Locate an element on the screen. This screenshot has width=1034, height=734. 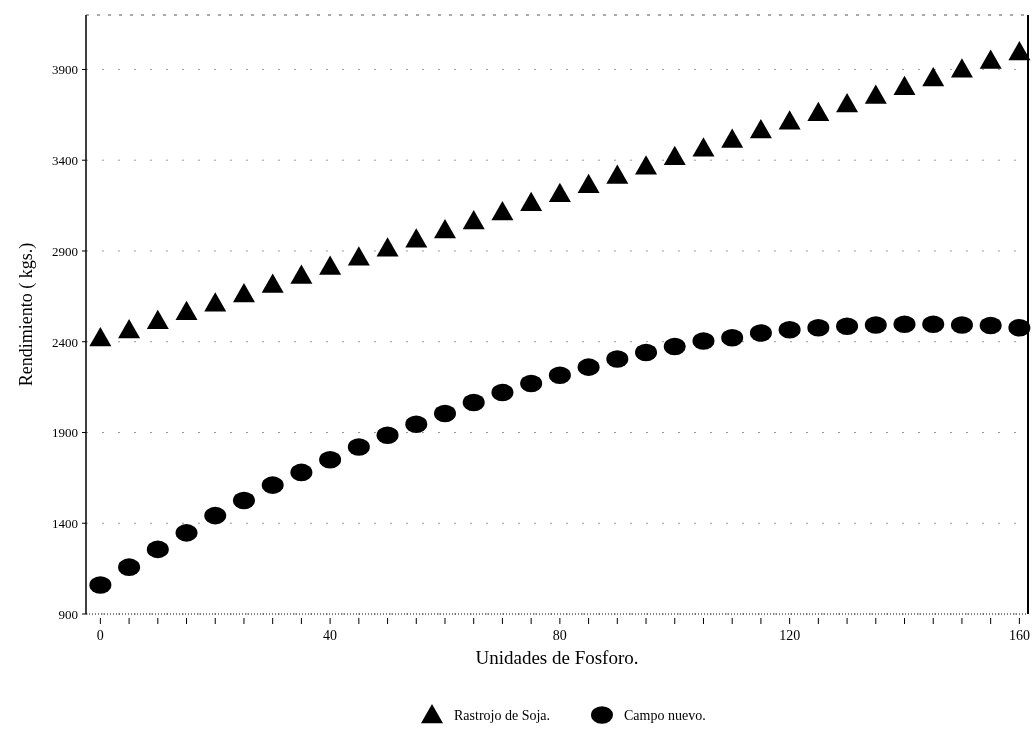
y-tick-label: 1400 is located at coordinates (65, 524).